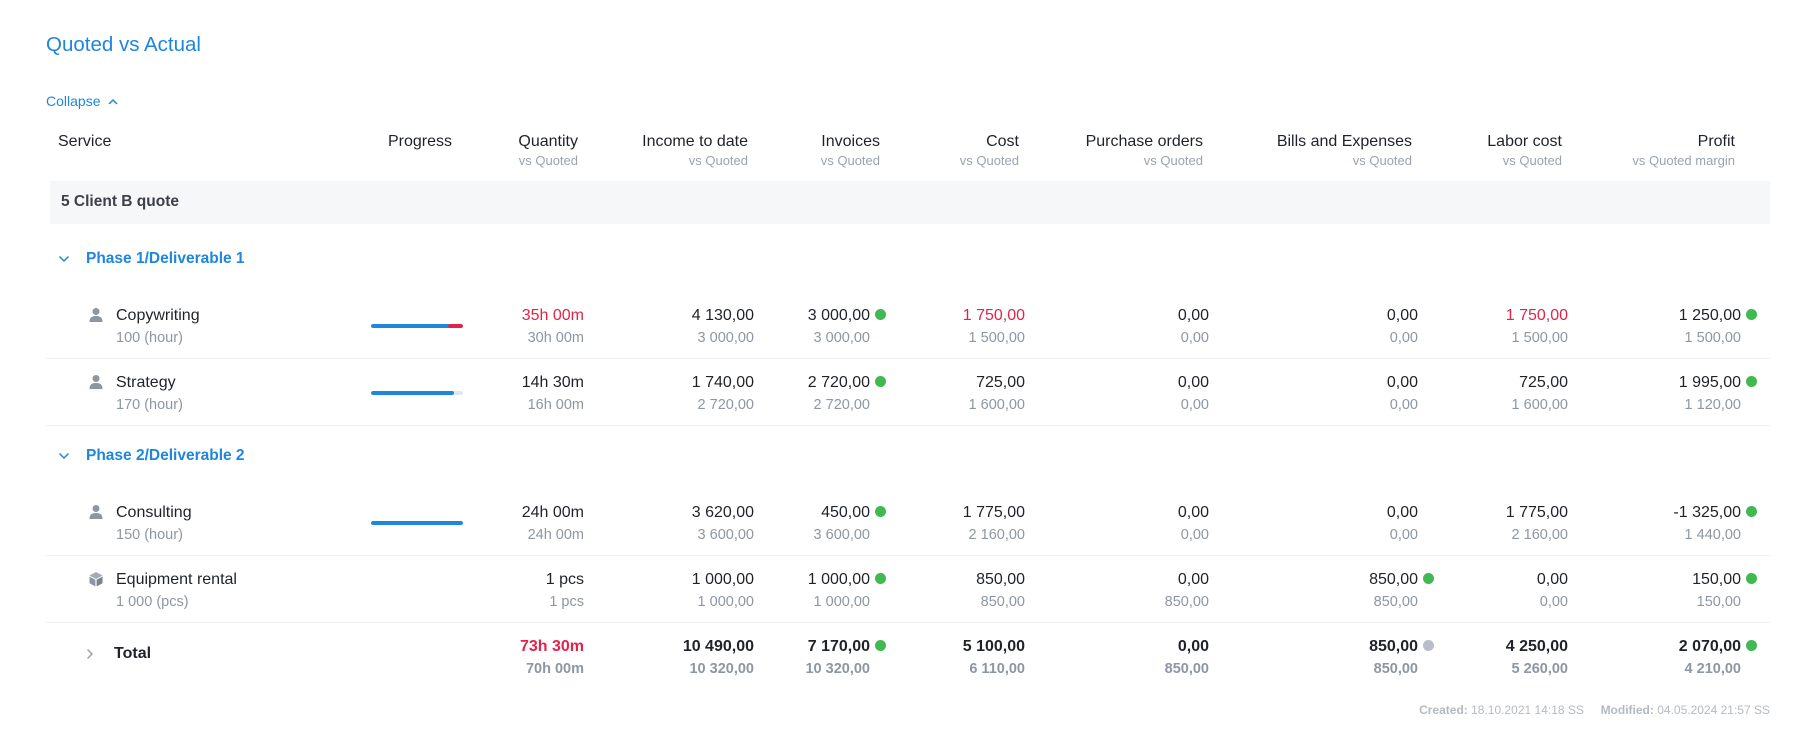 Image resolution: width=1810 pixels, height=738 pixels. What do you see at coordinates (152, 602) in the screenshot?
I see `service-unit: 1 000 (pcs)` at bounding box center [152, 602].